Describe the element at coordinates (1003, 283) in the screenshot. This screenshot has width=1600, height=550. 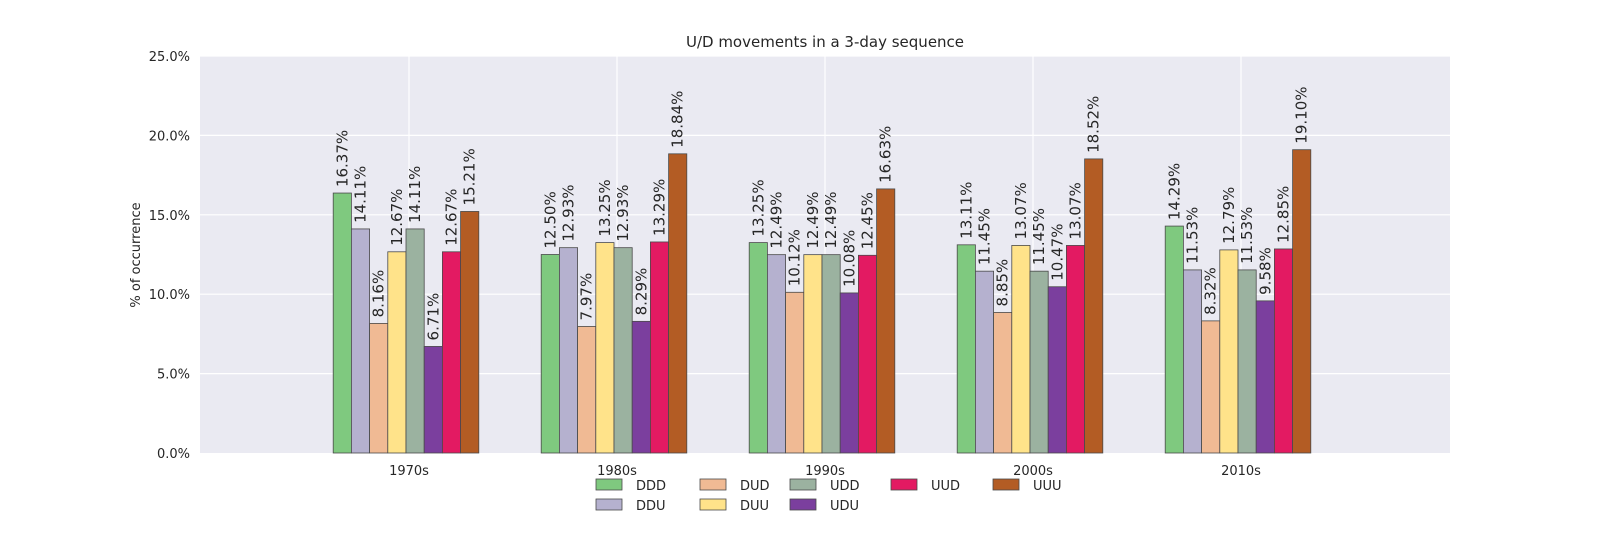
I see `data-label: 8.85%` at that location.